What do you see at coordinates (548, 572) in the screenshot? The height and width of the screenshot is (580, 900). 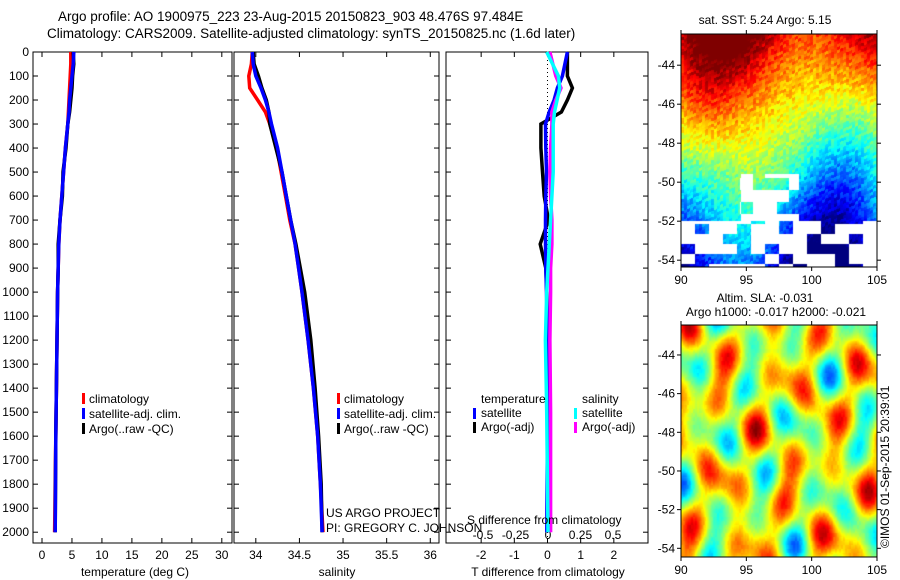 I see `t-diff-xlabel: T difference from climatology` at bounding box center [548, 572].